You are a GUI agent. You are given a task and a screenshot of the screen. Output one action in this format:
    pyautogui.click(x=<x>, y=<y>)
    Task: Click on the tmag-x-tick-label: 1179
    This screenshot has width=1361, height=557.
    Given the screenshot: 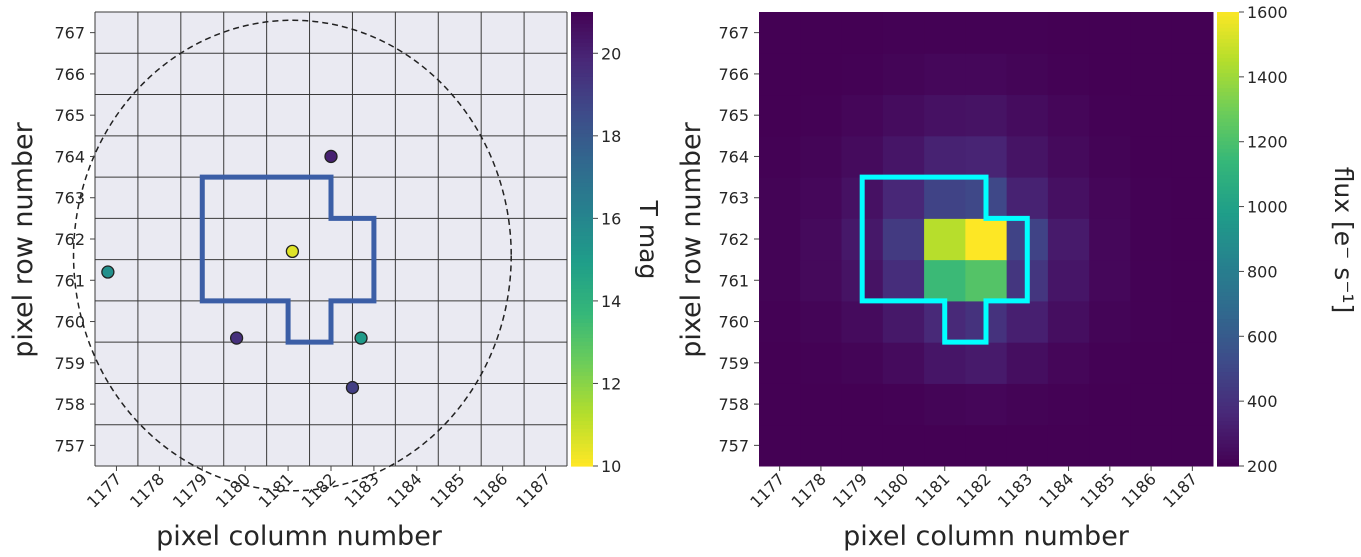 What is the action you would take?
    pyautogui.click(x=190, y=490)
    